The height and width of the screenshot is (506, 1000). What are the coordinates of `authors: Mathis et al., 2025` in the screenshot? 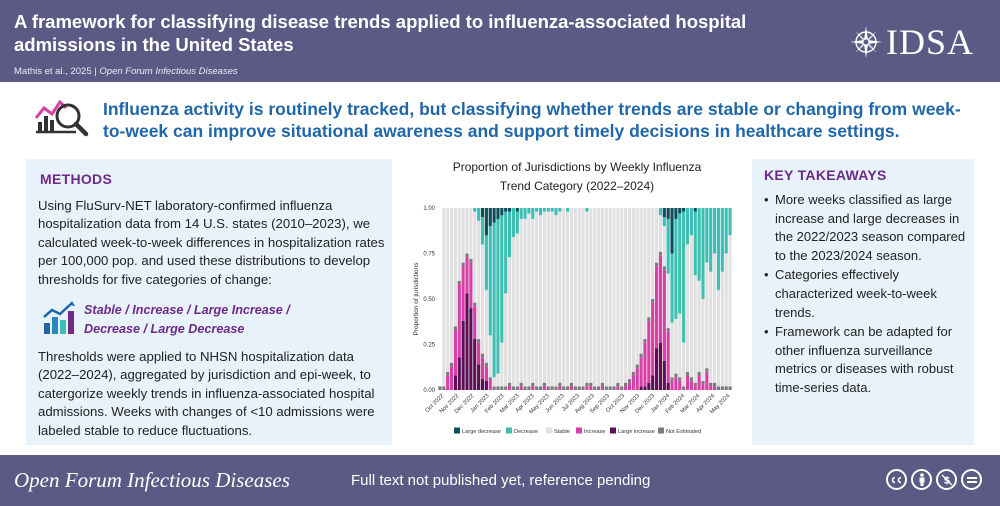 It's located at (53, 71).